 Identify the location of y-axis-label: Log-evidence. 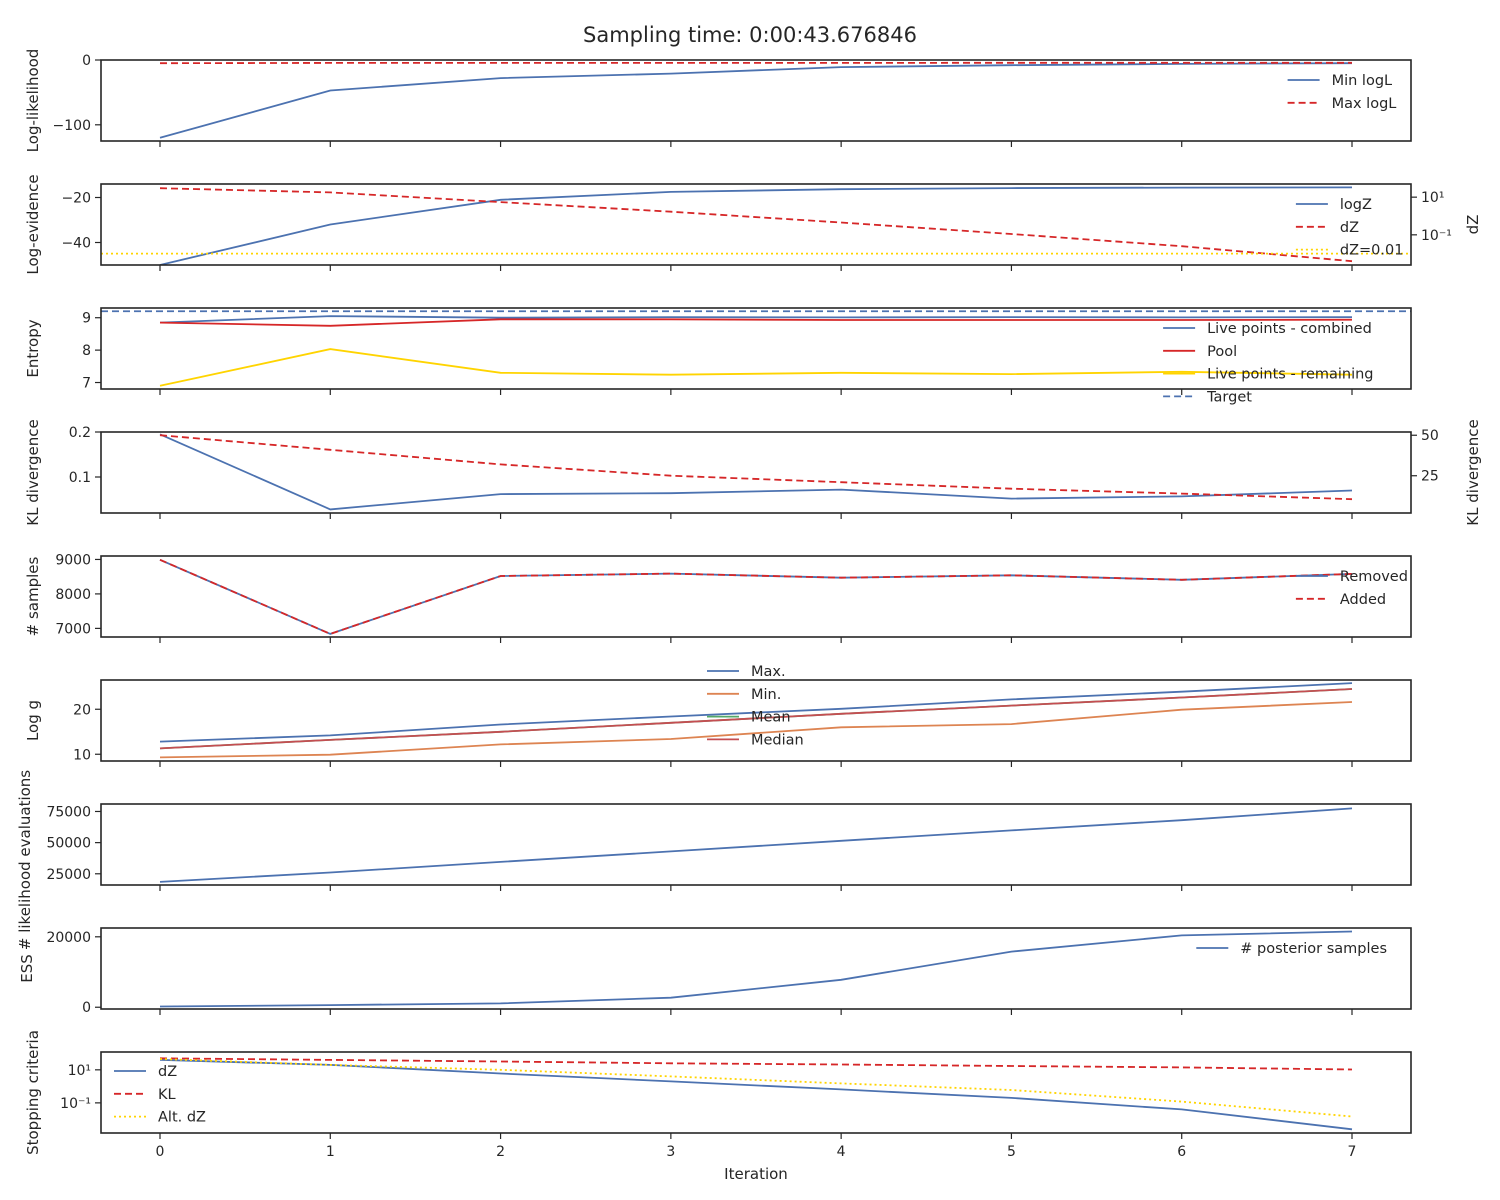
(33, 224).